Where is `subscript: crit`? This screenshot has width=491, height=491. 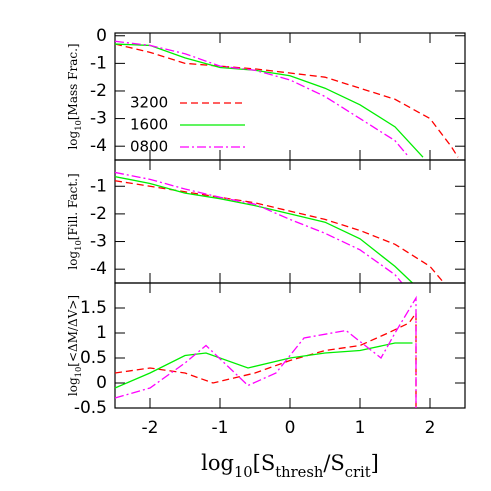
subscript: crit is located at coordinates (358, 472).